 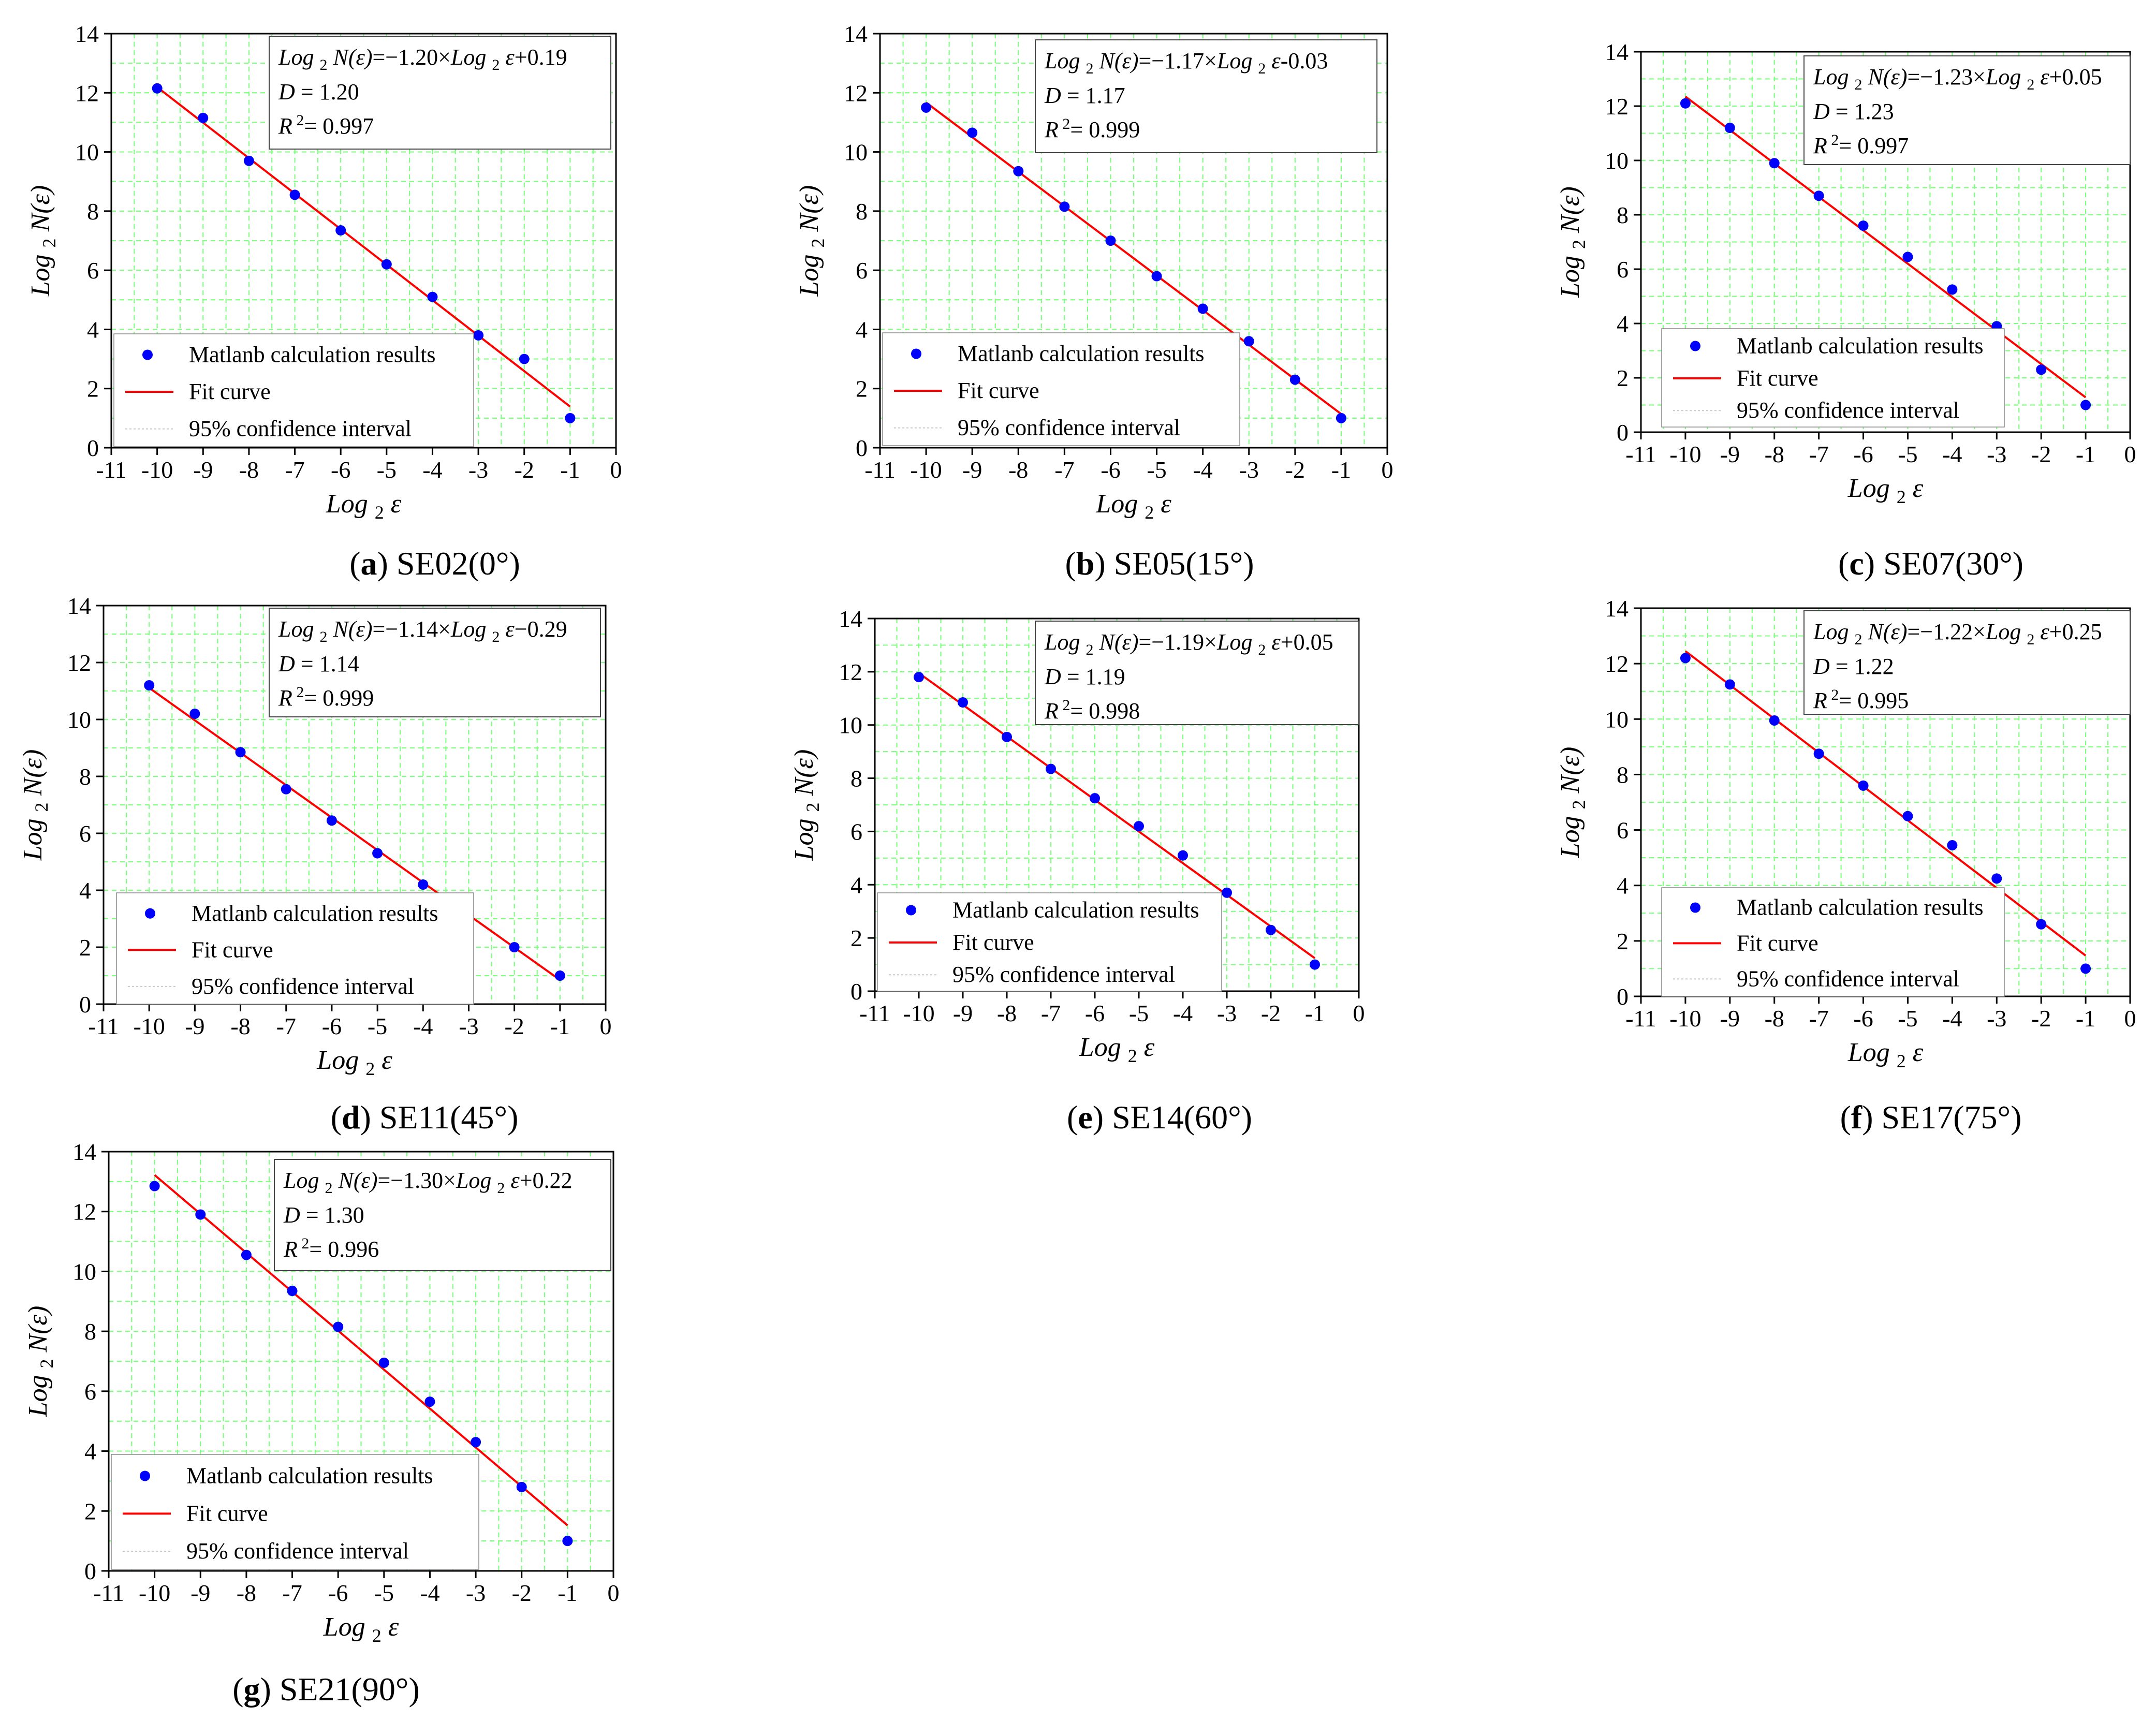 What do you see at coordinates (1931, 564) in the screenshot?
I see `panel-caption: (c) SE07(30°)` at bounding box center [1931, 564].